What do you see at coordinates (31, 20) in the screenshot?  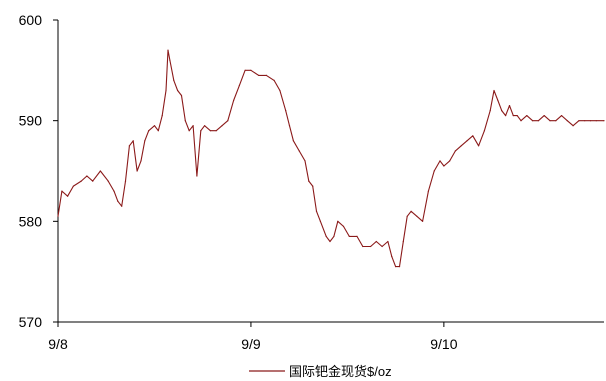 I see `y-tick-label: 600` at bounding box center [31, 20].